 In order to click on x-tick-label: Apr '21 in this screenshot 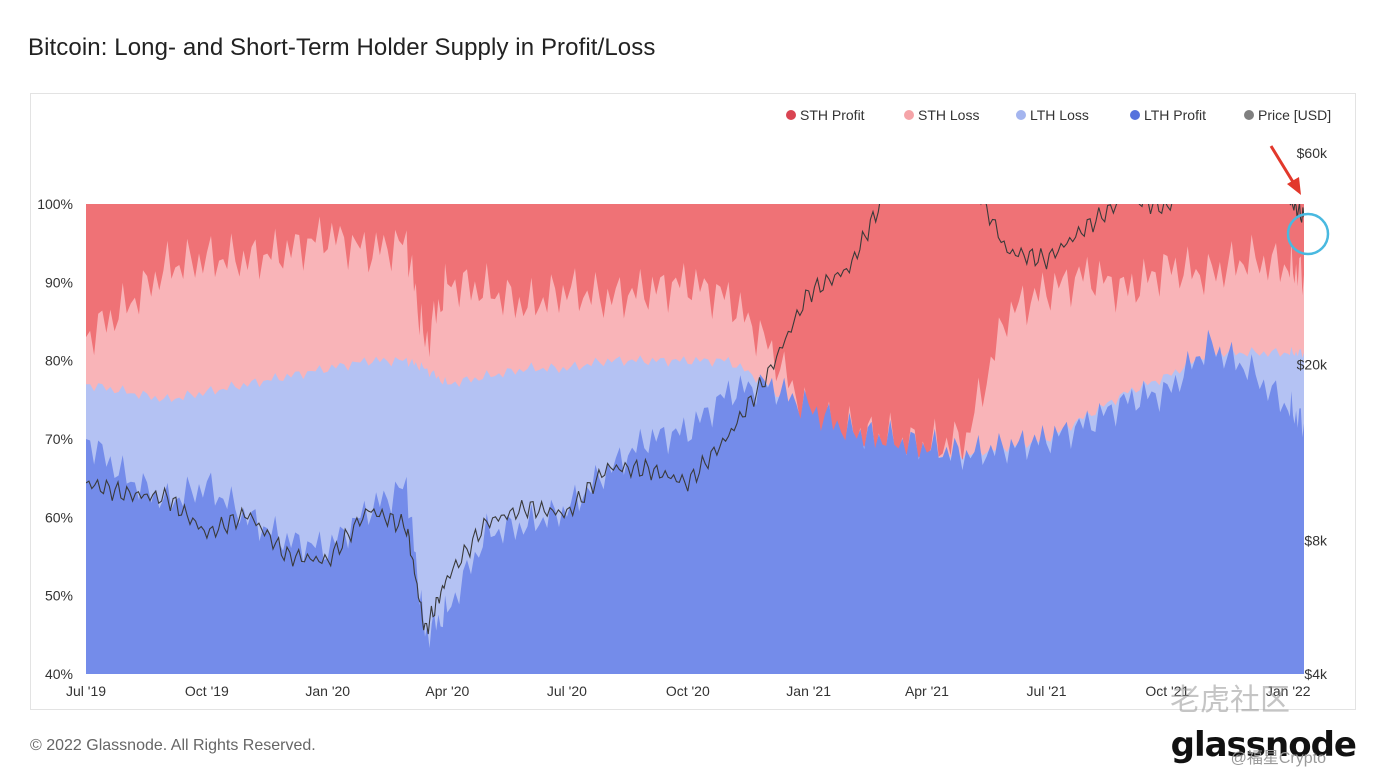, I will do `click(927, 691)`.